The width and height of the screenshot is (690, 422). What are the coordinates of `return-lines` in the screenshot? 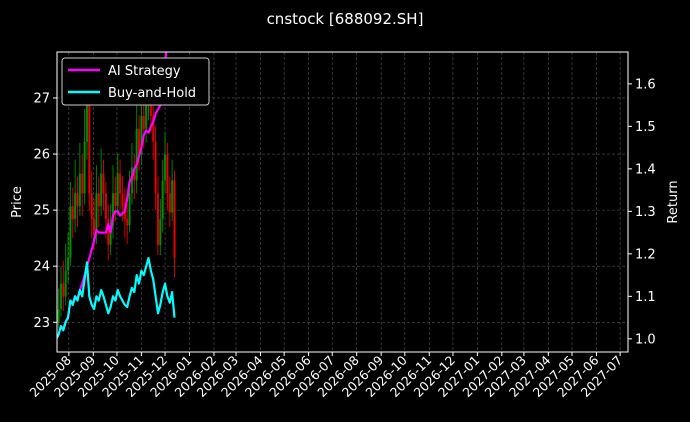 It's located at (116, 196).